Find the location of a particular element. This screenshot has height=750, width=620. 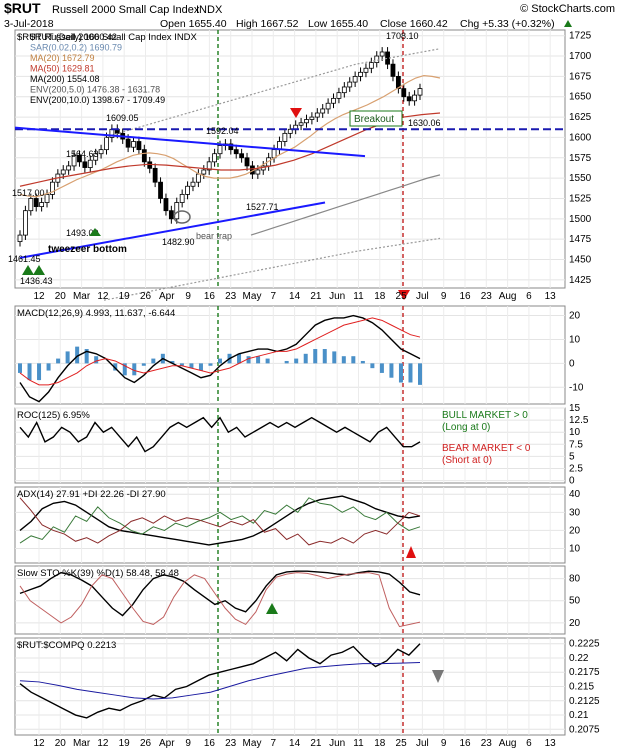

legend-entry: SAR(0.02,0.2) 1690.79 is located at coordinates (76, 48).